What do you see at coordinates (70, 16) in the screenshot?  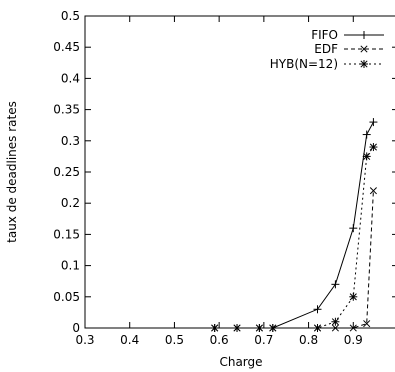 I see `y-tick-label-10: 0.5` at bounding box center [70, 16].